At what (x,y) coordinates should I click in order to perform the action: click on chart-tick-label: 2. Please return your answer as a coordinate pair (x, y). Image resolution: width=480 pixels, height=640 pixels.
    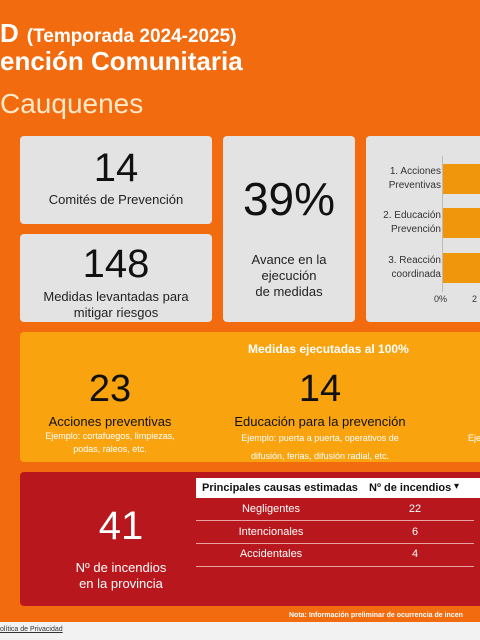
    Looking at the image, I should click on (475, 299).